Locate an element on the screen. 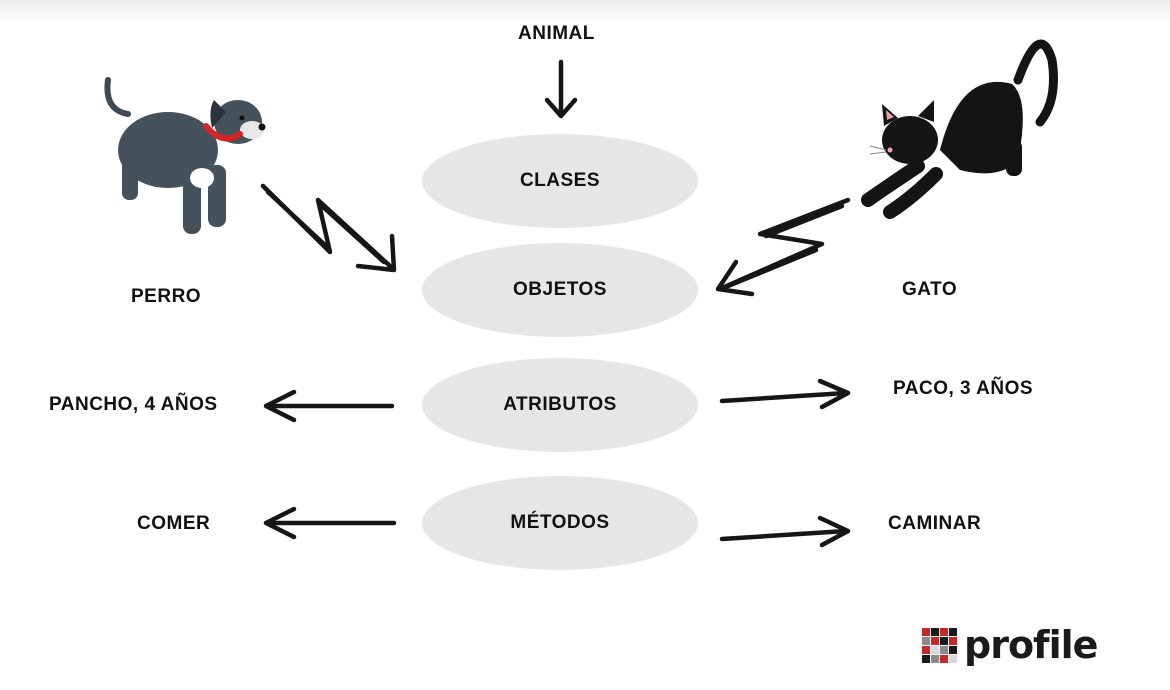 Image resolution: width=1170 pixels, height=690 pixels. cat-illustration is located at coordinates (959, 129).